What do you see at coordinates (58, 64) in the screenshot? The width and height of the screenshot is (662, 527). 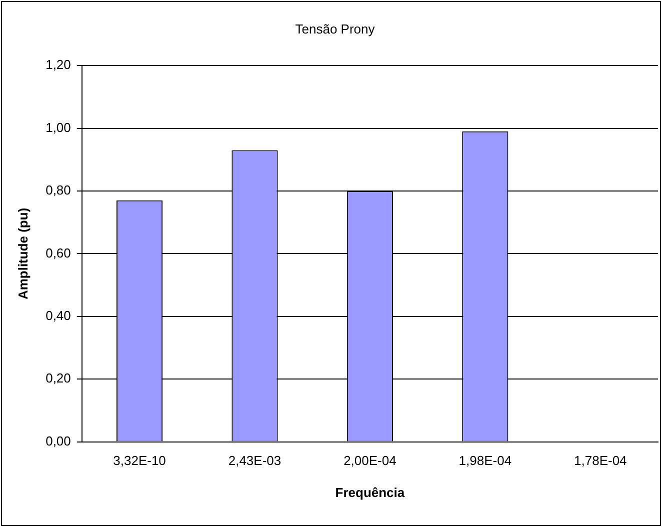 I see `y-tick-label: 1,20` at bounding box center [58, 64].